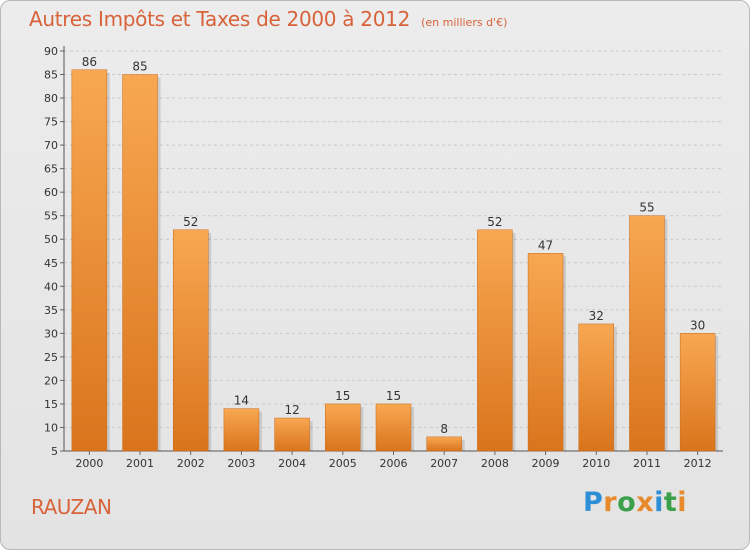 The height and width of the screenshot is (550, 750). I want to click on value-label-2012: 30, so click(697, 325).